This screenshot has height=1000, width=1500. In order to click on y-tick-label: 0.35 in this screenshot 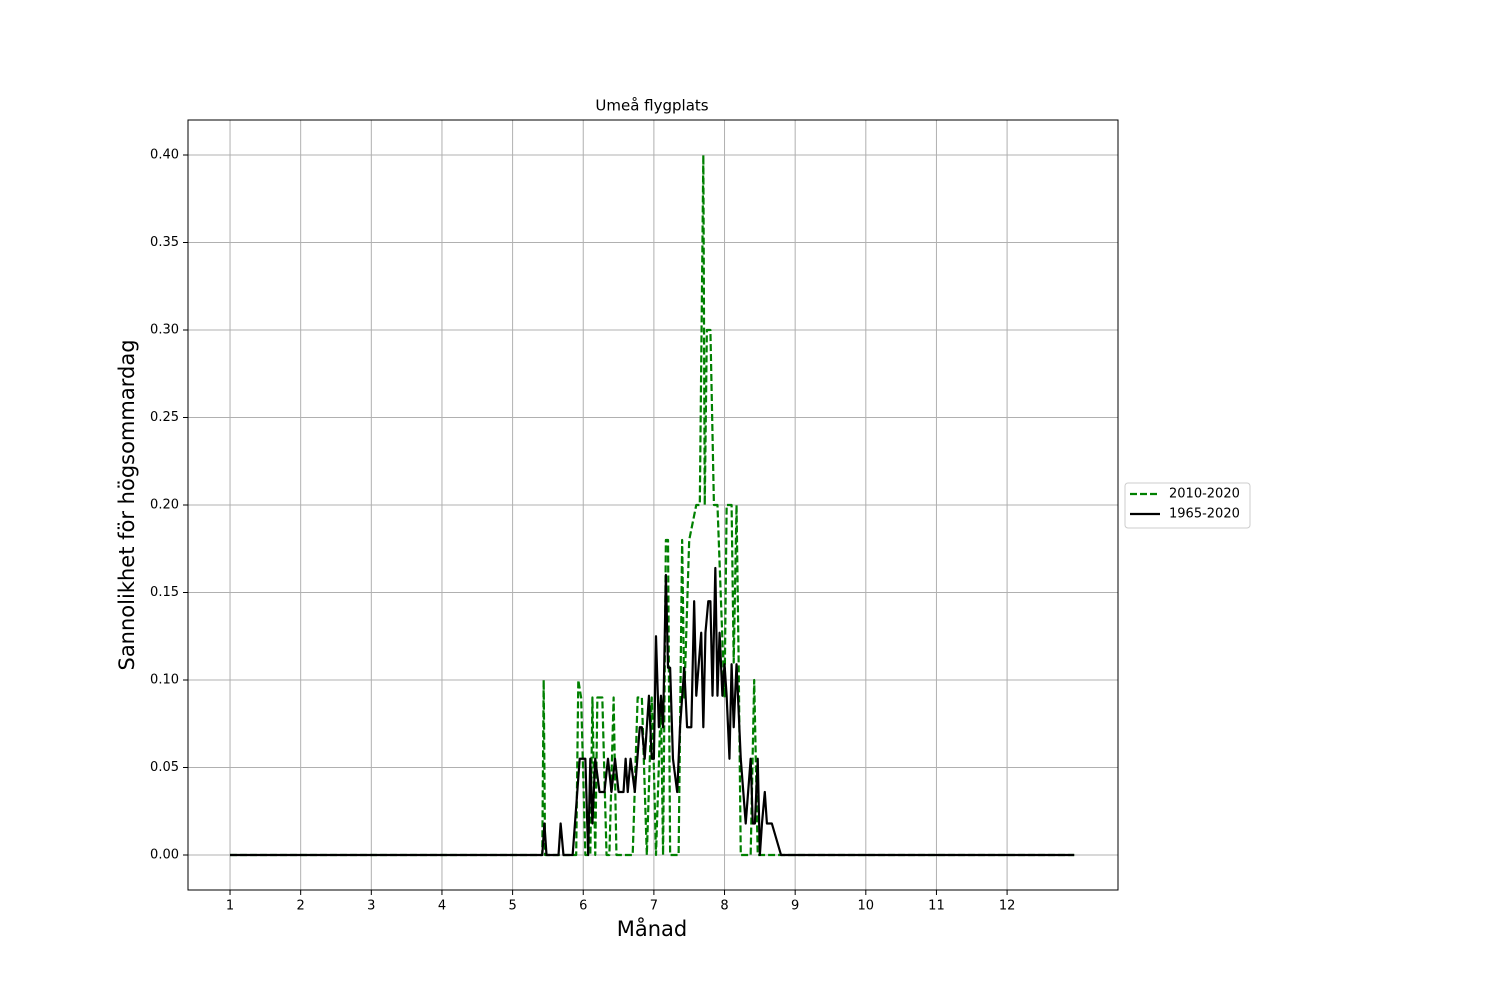, I will do `click(164, 242)`.